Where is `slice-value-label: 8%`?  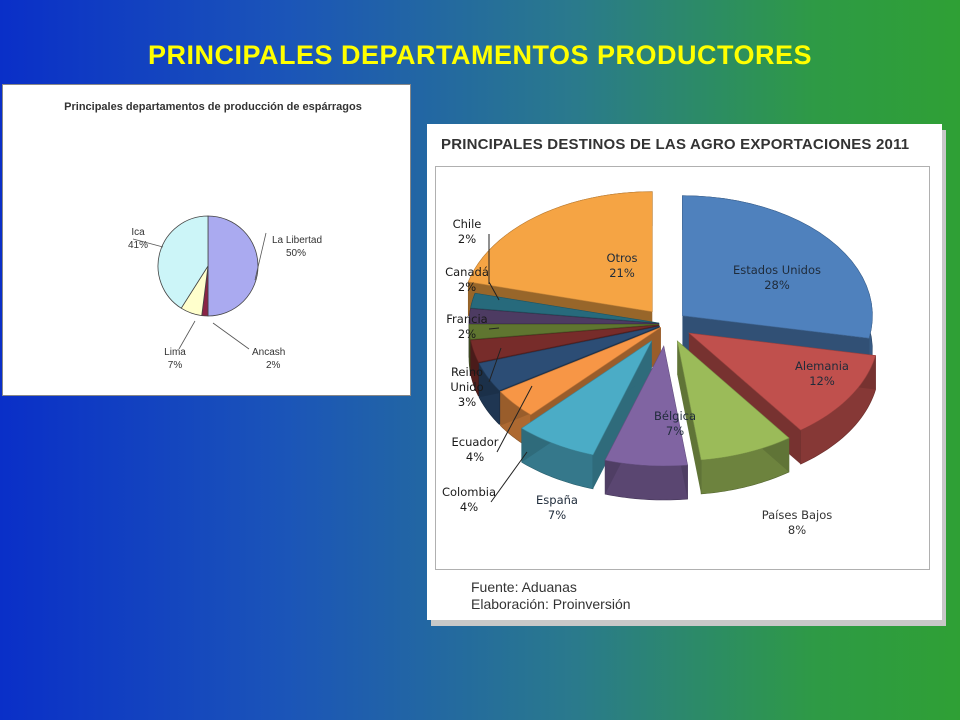
slice-value-label: 8% is located at coordinates (797, 530).